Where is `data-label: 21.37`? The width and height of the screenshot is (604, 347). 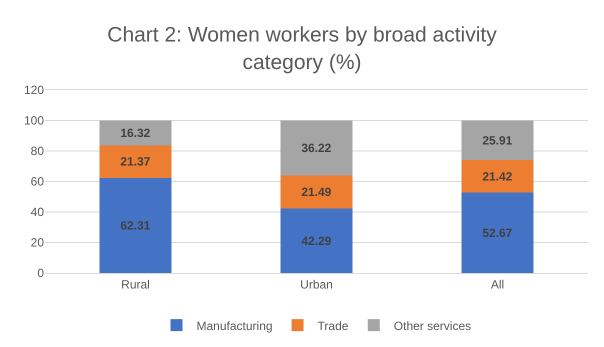 data-label: 21.37 is located at coordinates (135, 161).